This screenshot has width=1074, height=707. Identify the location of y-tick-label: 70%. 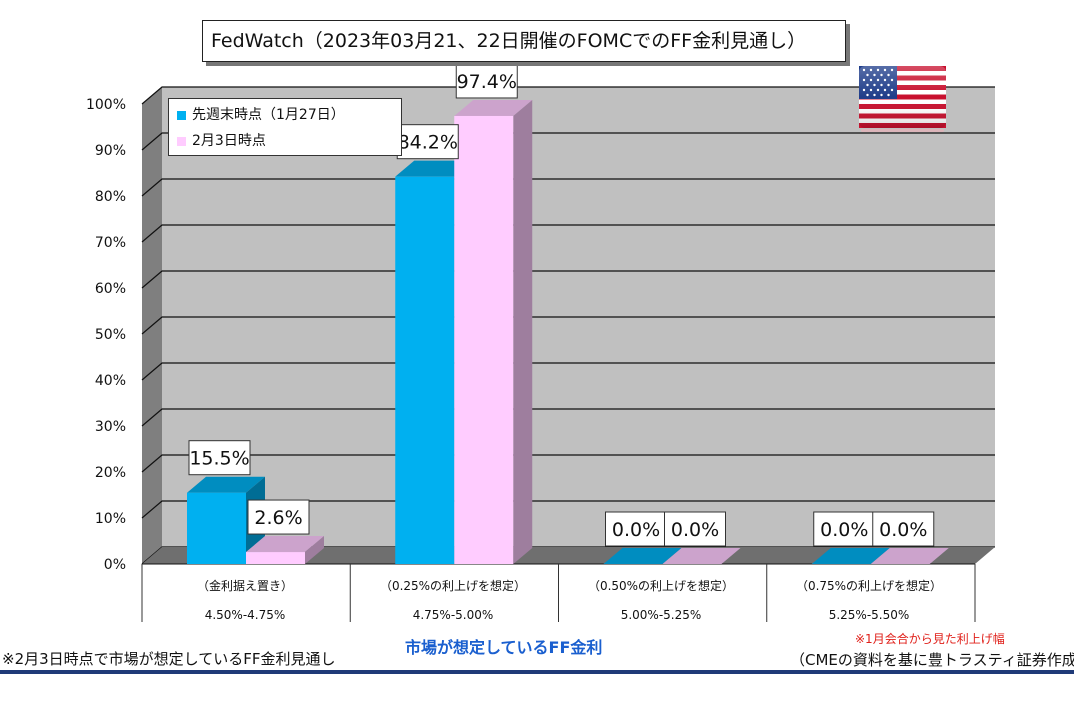
(110, 243).